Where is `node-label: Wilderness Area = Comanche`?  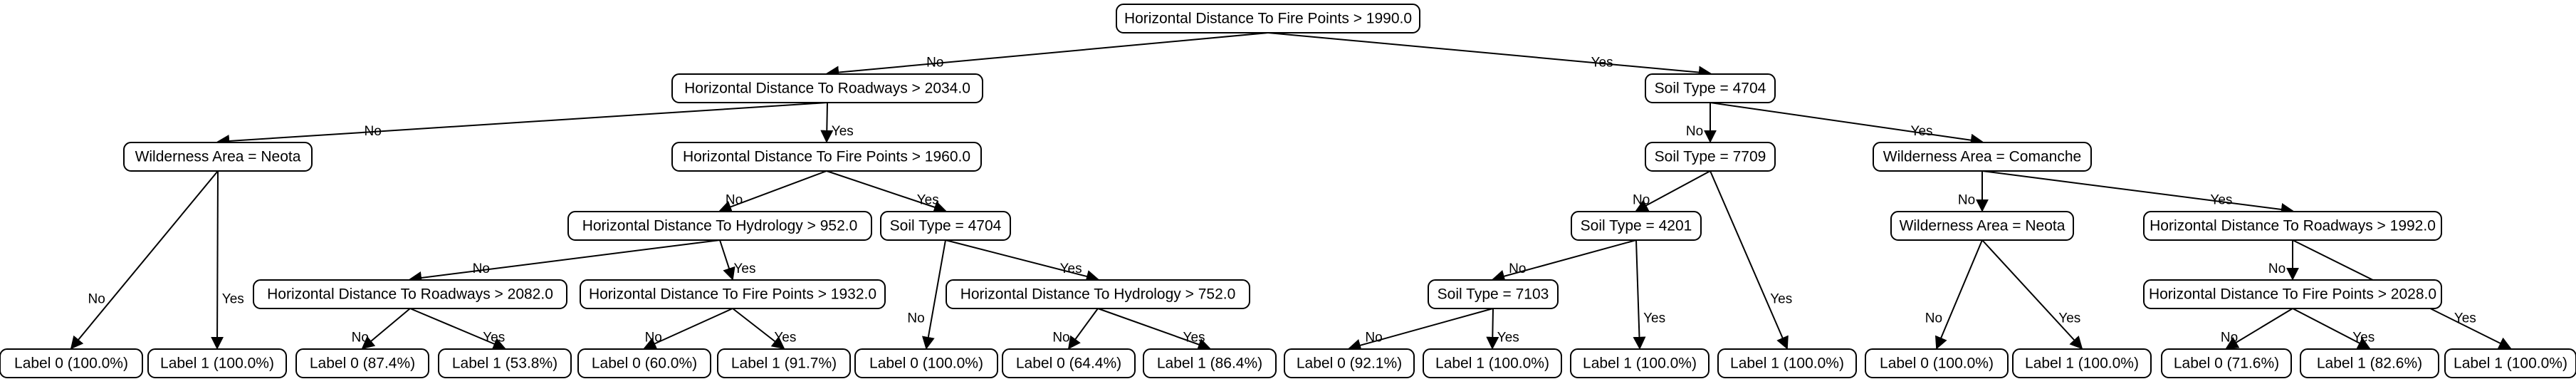 node-label: Wilderness Area = Comanche is located at coordinates (1982, 157).